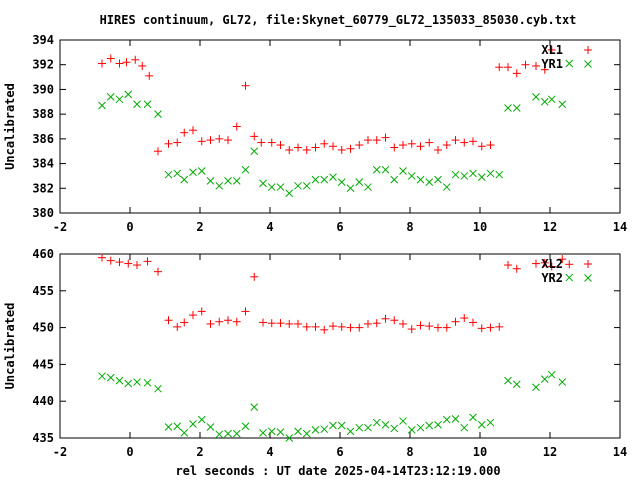 This screenshot has height=480, width=640. Describe the element at coordinates (43, 213) in the screenshot. I see `y-tick-label: 380` at that location.